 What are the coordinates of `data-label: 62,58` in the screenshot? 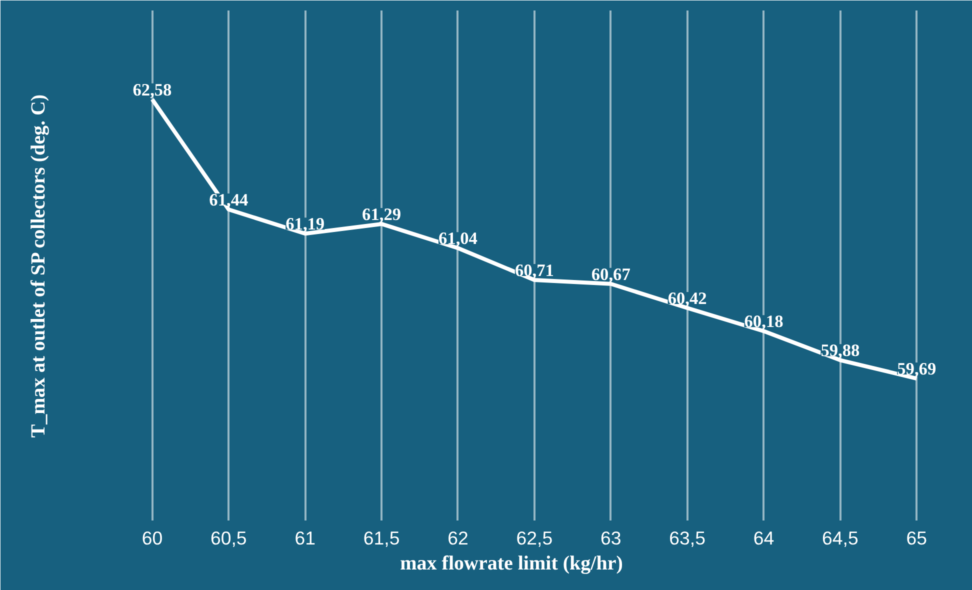 It's located at (152, 90).